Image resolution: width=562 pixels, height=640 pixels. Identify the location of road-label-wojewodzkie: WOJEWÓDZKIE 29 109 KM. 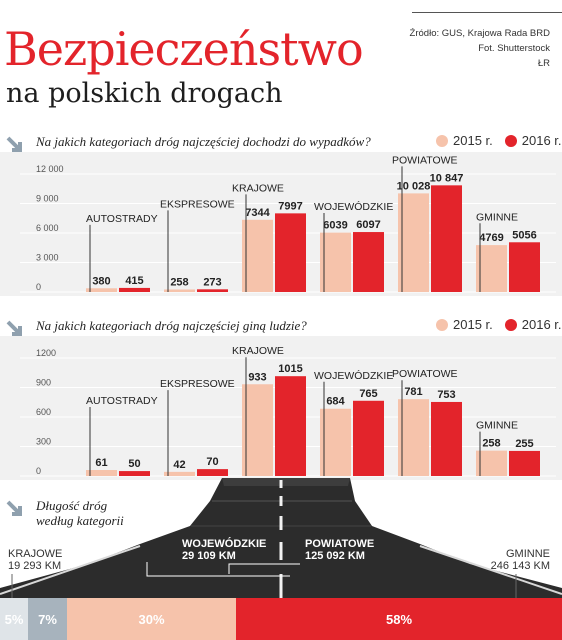
(224, 550).